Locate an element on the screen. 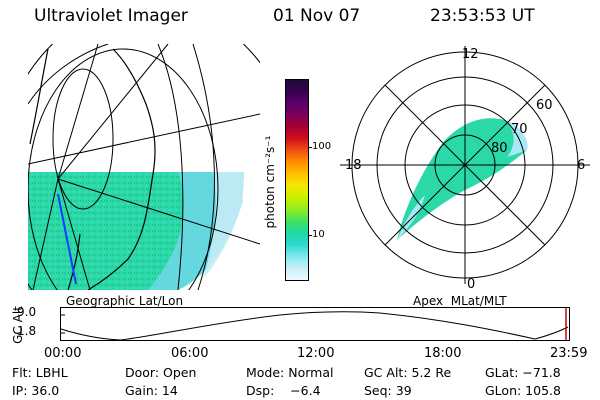  mode-info: Mode: Normal is located at coordinates (290, 372).